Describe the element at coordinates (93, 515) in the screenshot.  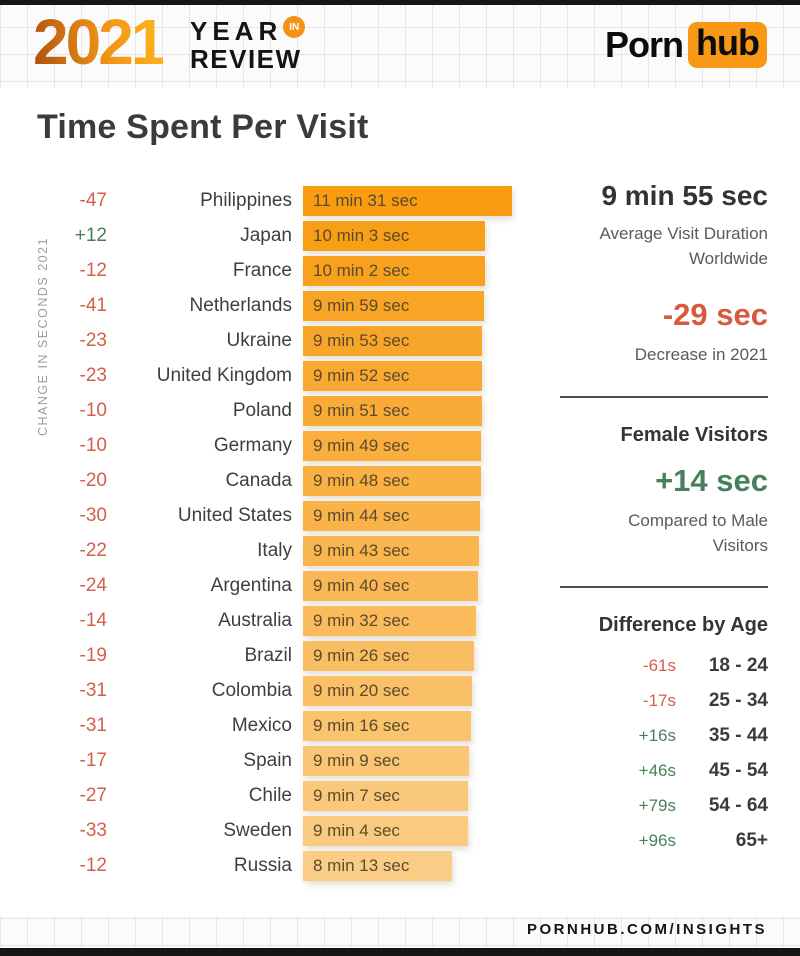
I see `change-value: -30` at that location.